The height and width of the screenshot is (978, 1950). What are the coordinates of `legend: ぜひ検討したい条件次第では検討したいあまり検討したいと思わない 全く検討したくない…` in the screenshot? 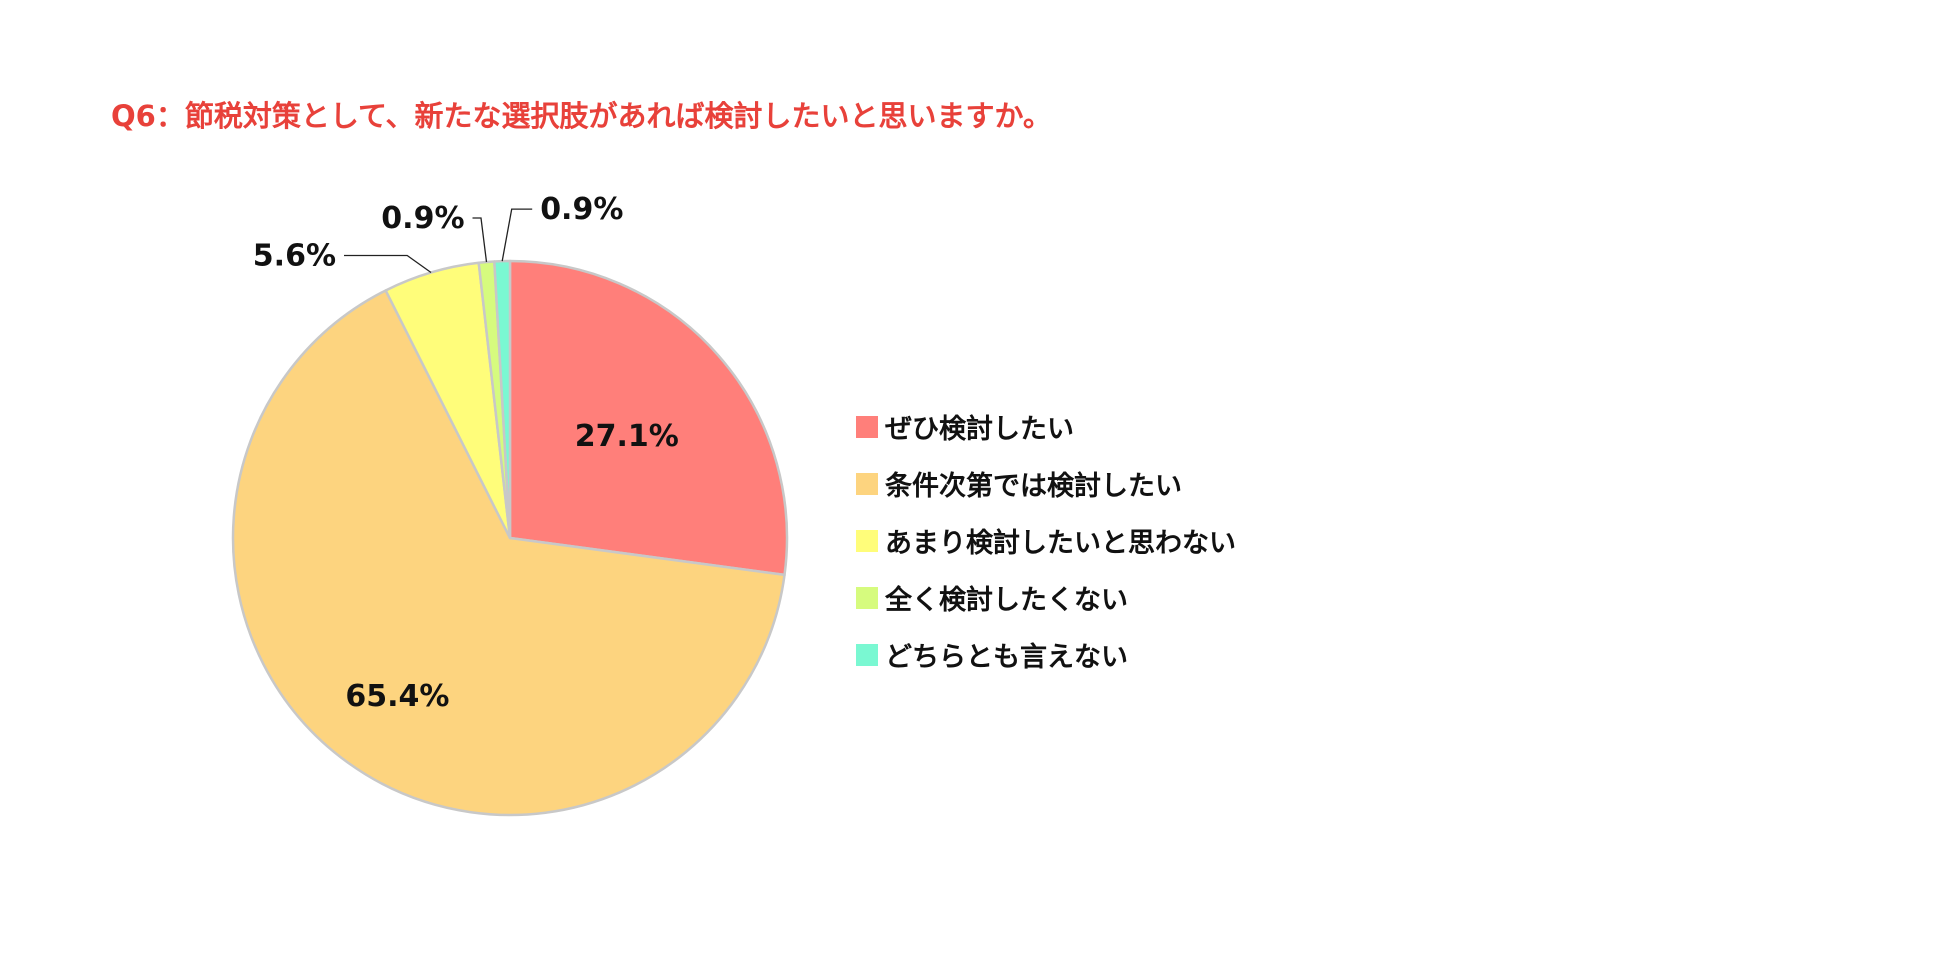 It's located at (1046, 540).